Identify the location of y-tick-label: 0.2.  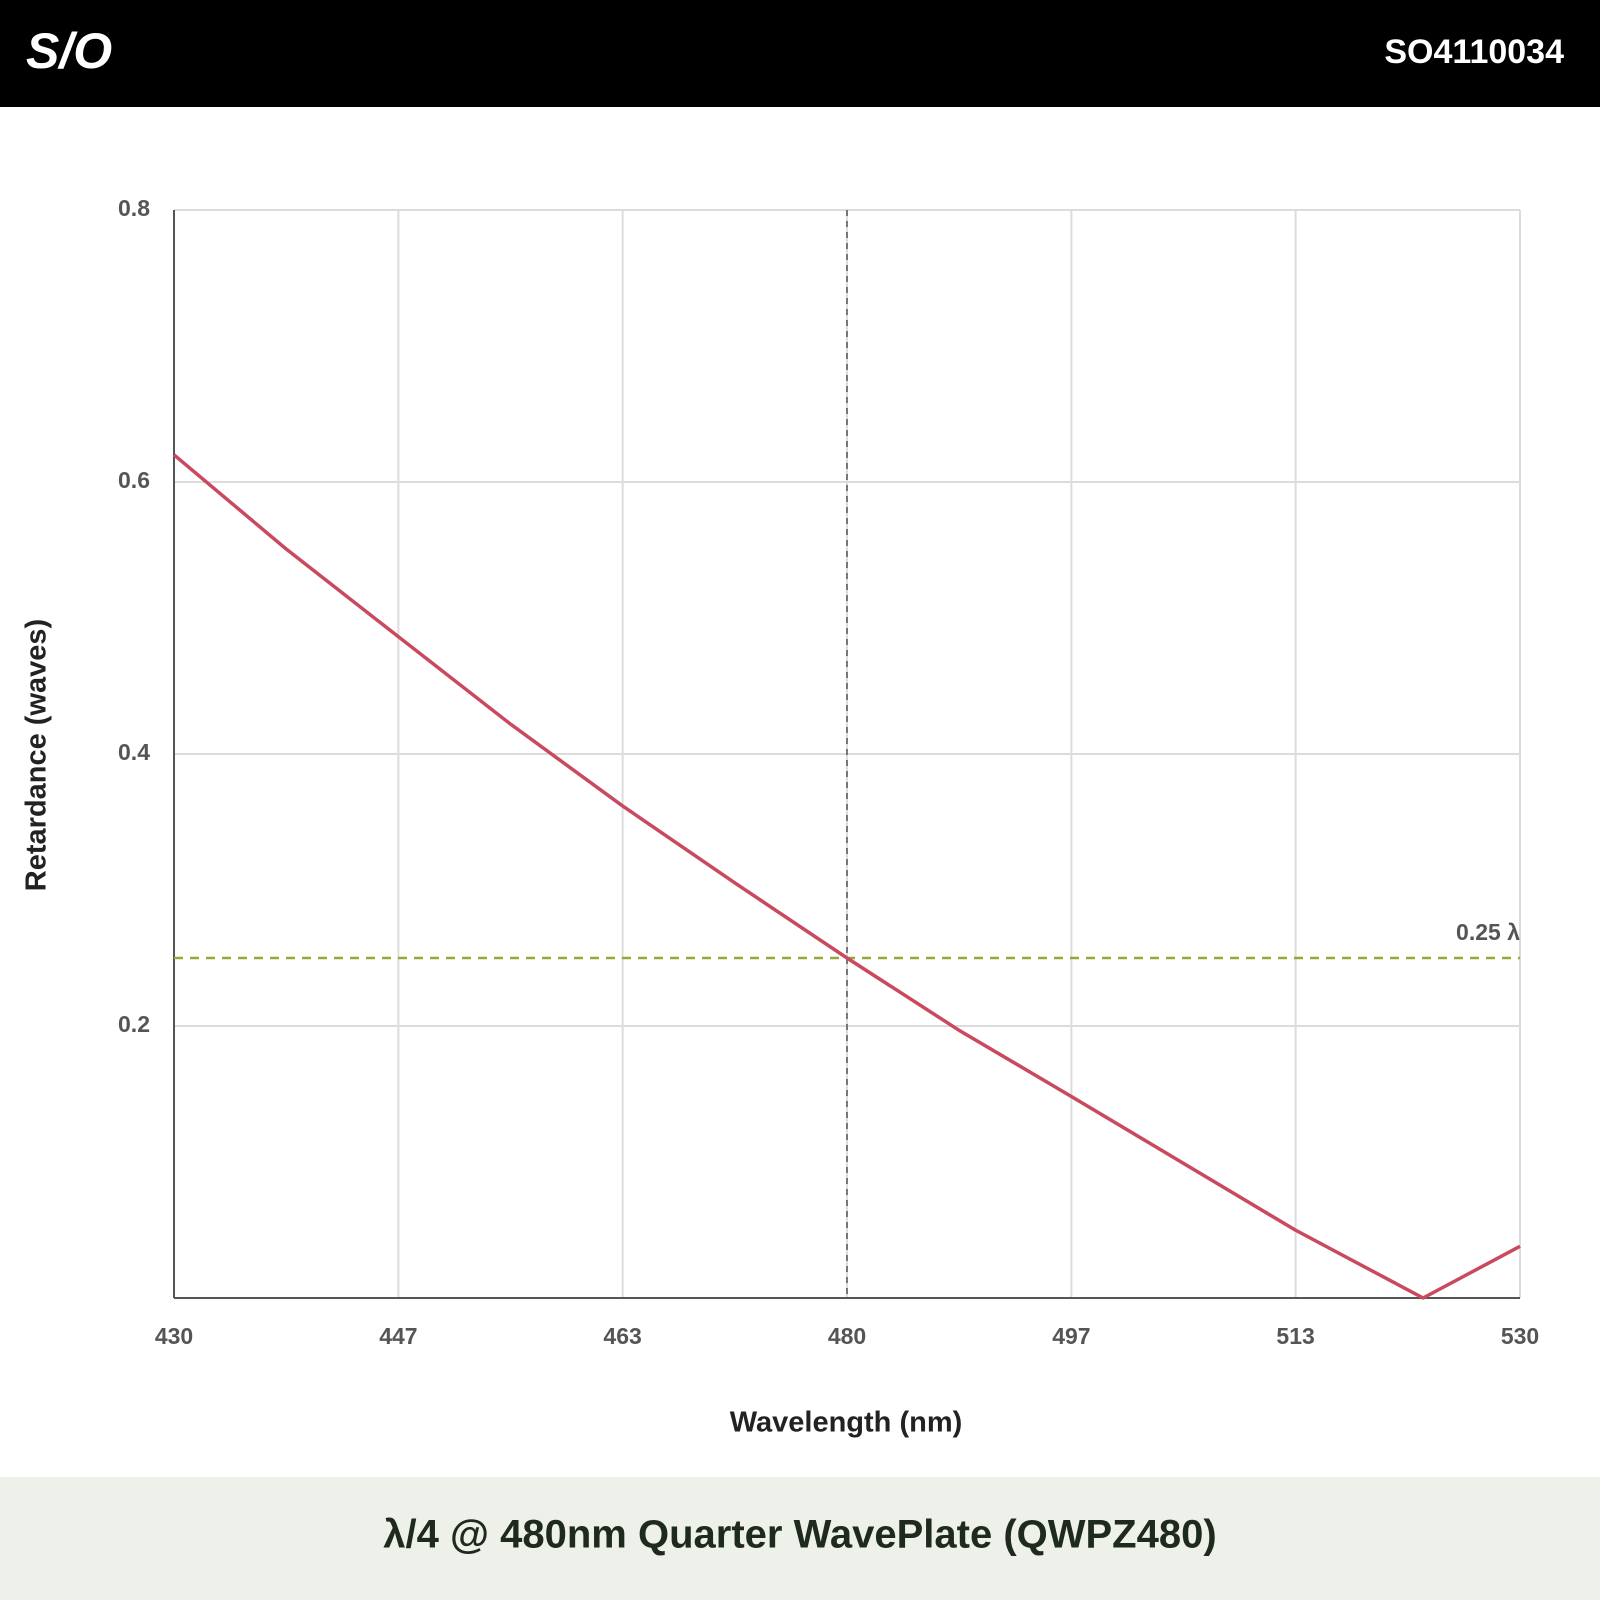
(134, 1024).